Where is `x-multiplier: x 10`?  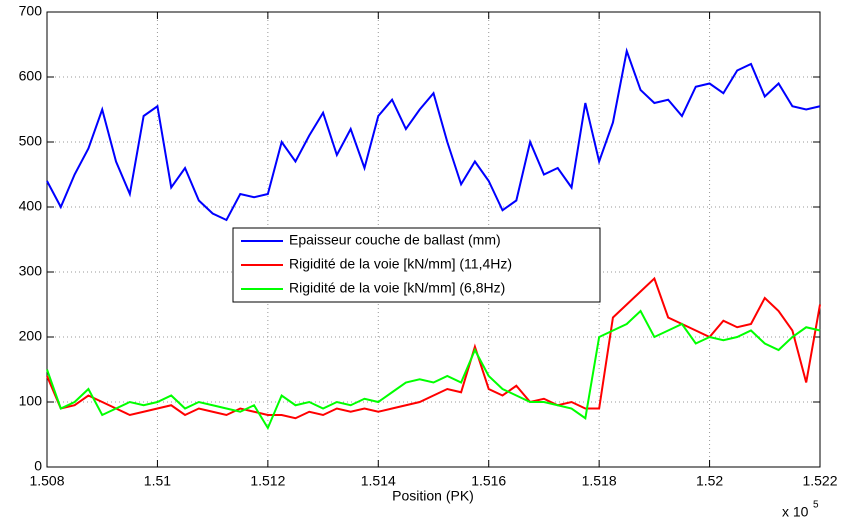 x-multiplier: x 10 is located at coordinates (795, 512).